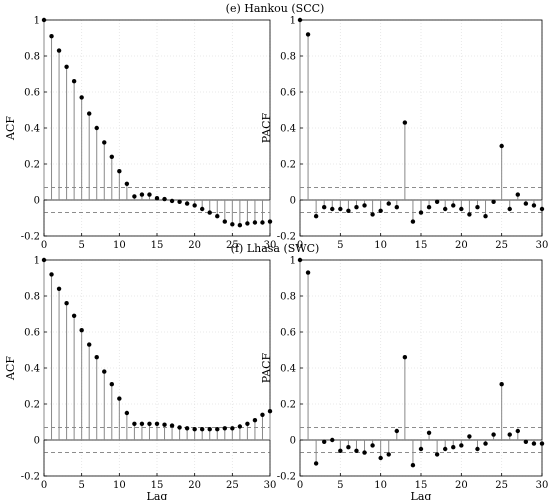 The image size is (550, 500). Describe the element at coordinates (288, 405) in the screenshot. I see `y-tick-label: 0.2` at that location.